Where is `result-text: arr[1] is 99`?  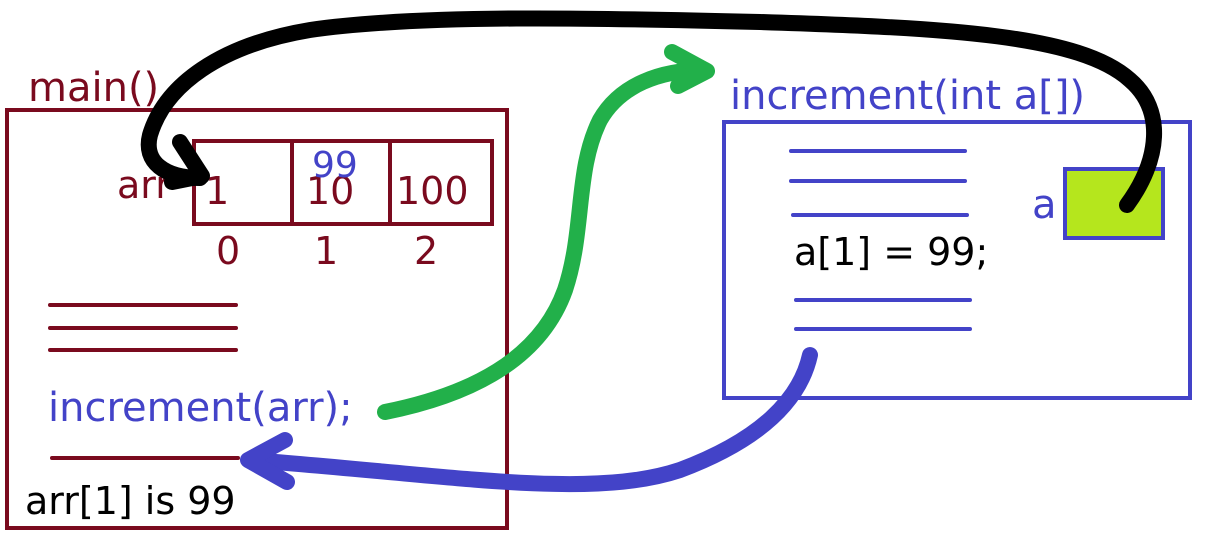 result-text: arr[1] is 99 is located at coordinates (130, 501).